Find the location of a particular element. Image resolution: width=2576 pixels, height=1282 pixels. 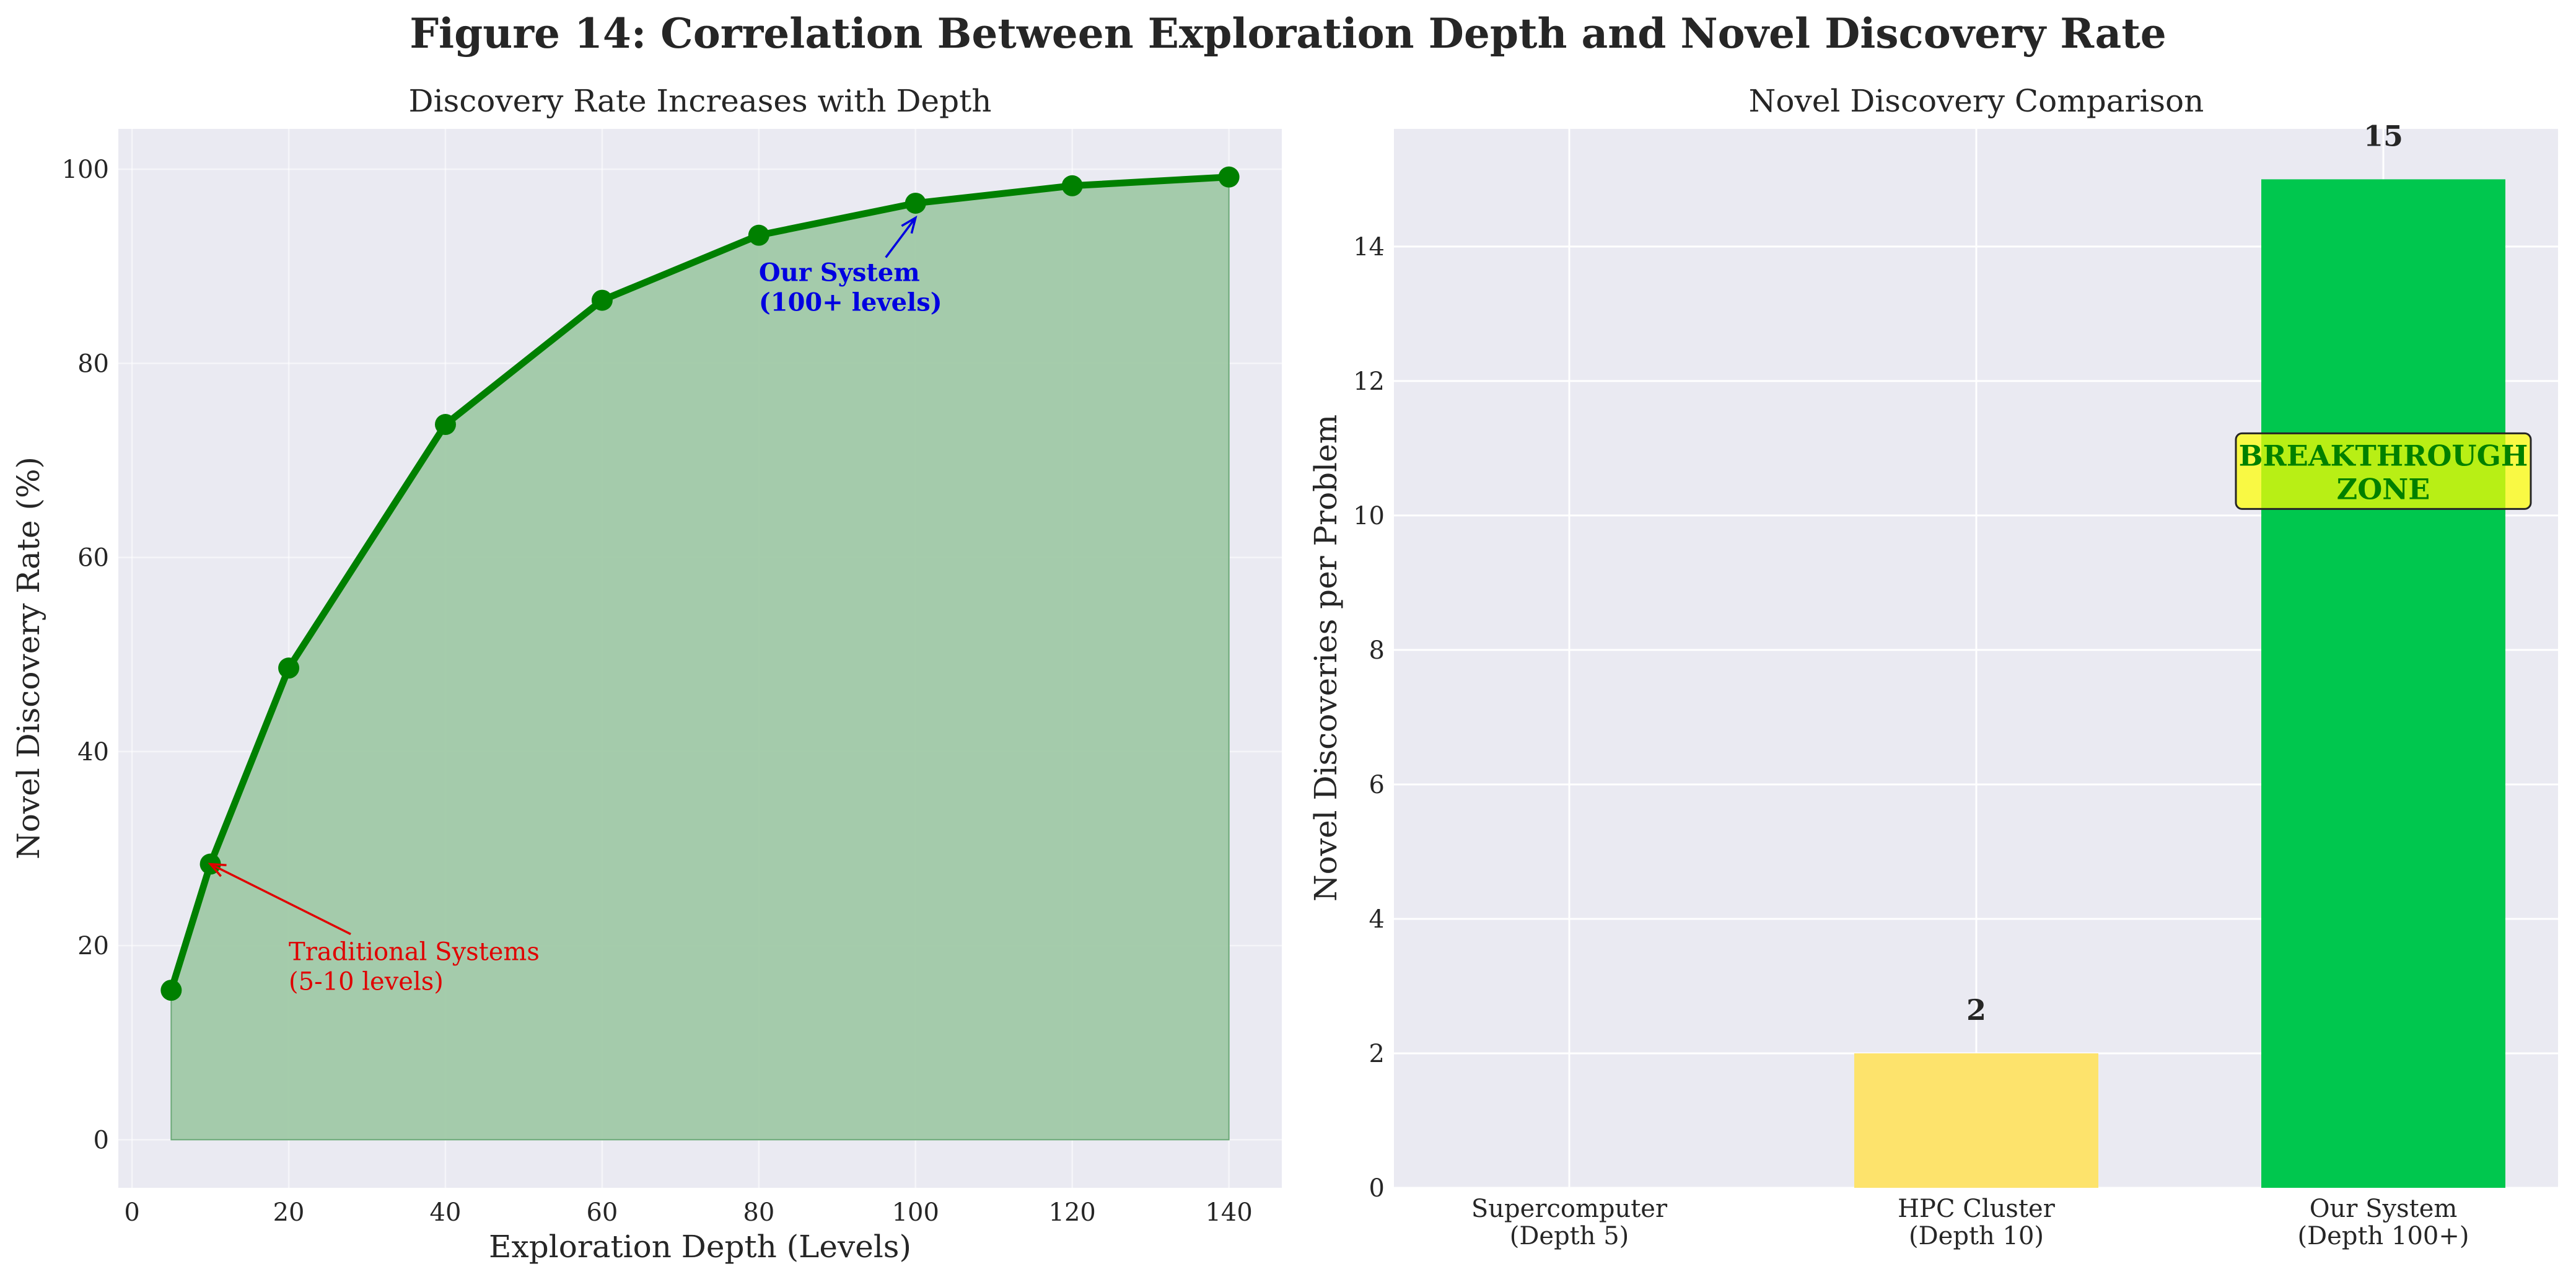

left-x-tick-label: 40 is located at coordinates (446, 1212).